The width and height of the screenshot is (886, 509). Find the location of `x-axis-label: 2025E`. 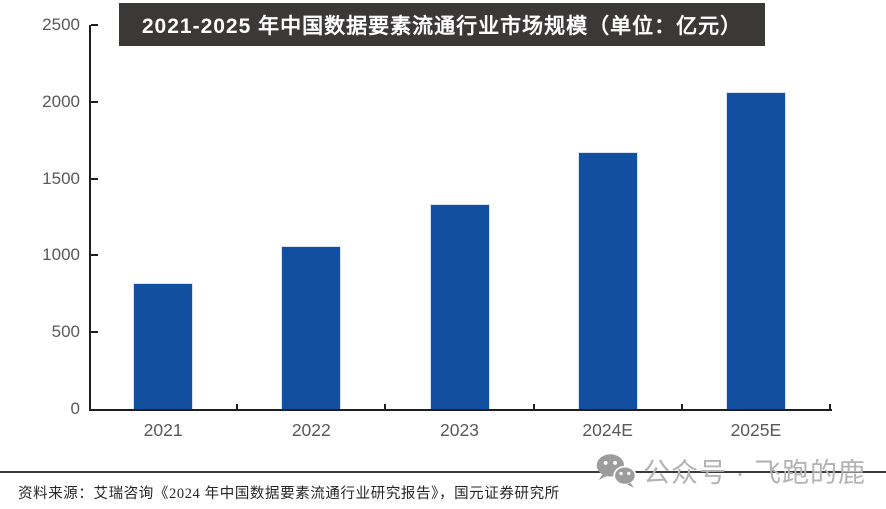

x-axis-label: 2025E is located at coordinates (756, 430).